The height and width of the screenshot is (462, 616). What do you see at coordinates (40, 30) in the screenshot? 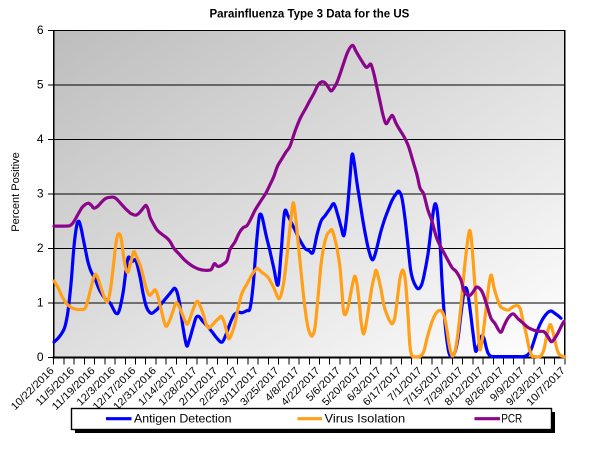
I see `svg-text: 6` at bounding box center [40, 30].